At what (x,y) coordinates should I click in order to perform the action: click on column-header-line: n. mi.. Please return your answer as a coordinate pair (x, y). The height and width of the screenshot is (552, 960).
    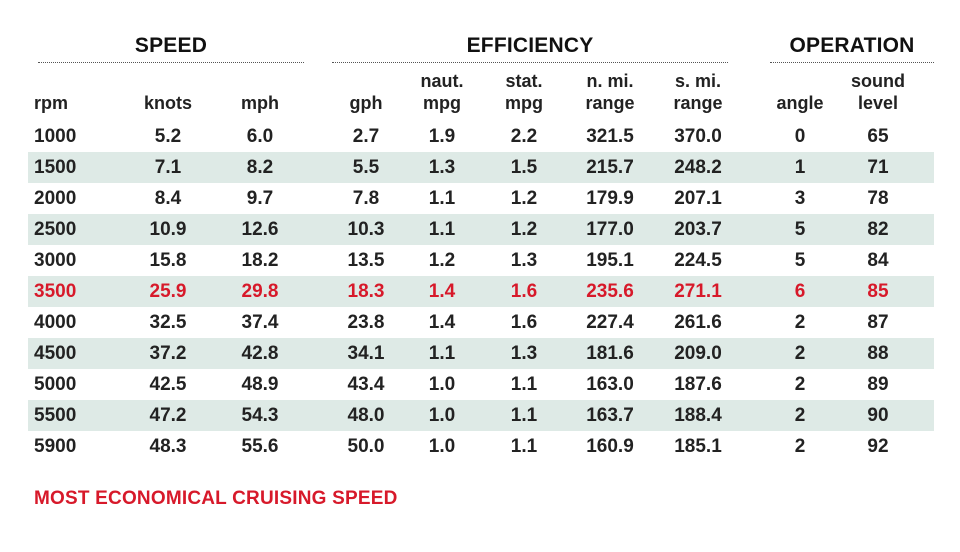
    Looking at the image, I should click on (610, 81).